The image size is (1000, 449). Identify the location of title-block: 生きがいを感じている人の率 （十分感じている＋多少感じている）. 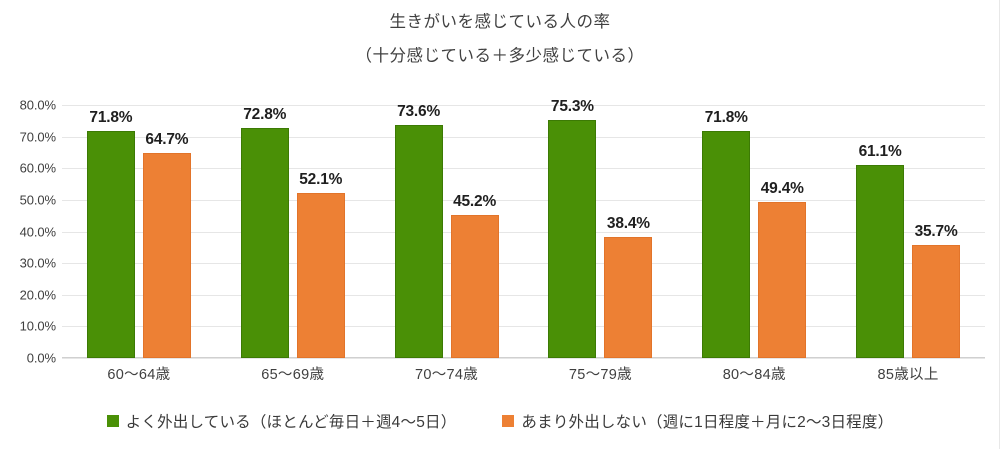
(500, 39).